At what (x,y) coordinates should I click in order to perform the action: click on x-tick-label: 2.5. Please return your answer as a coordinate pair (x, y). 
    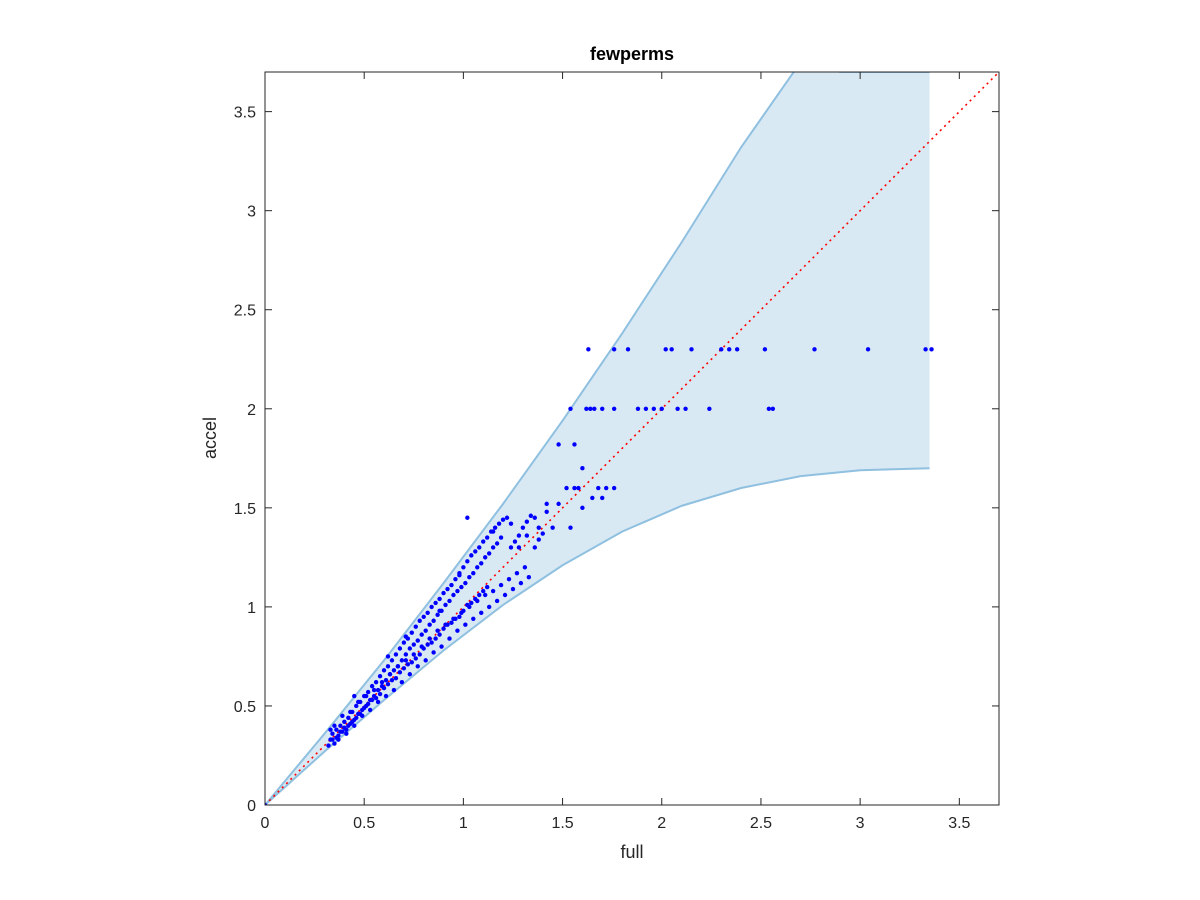
    Looking at the image, I should click on (761, 823).